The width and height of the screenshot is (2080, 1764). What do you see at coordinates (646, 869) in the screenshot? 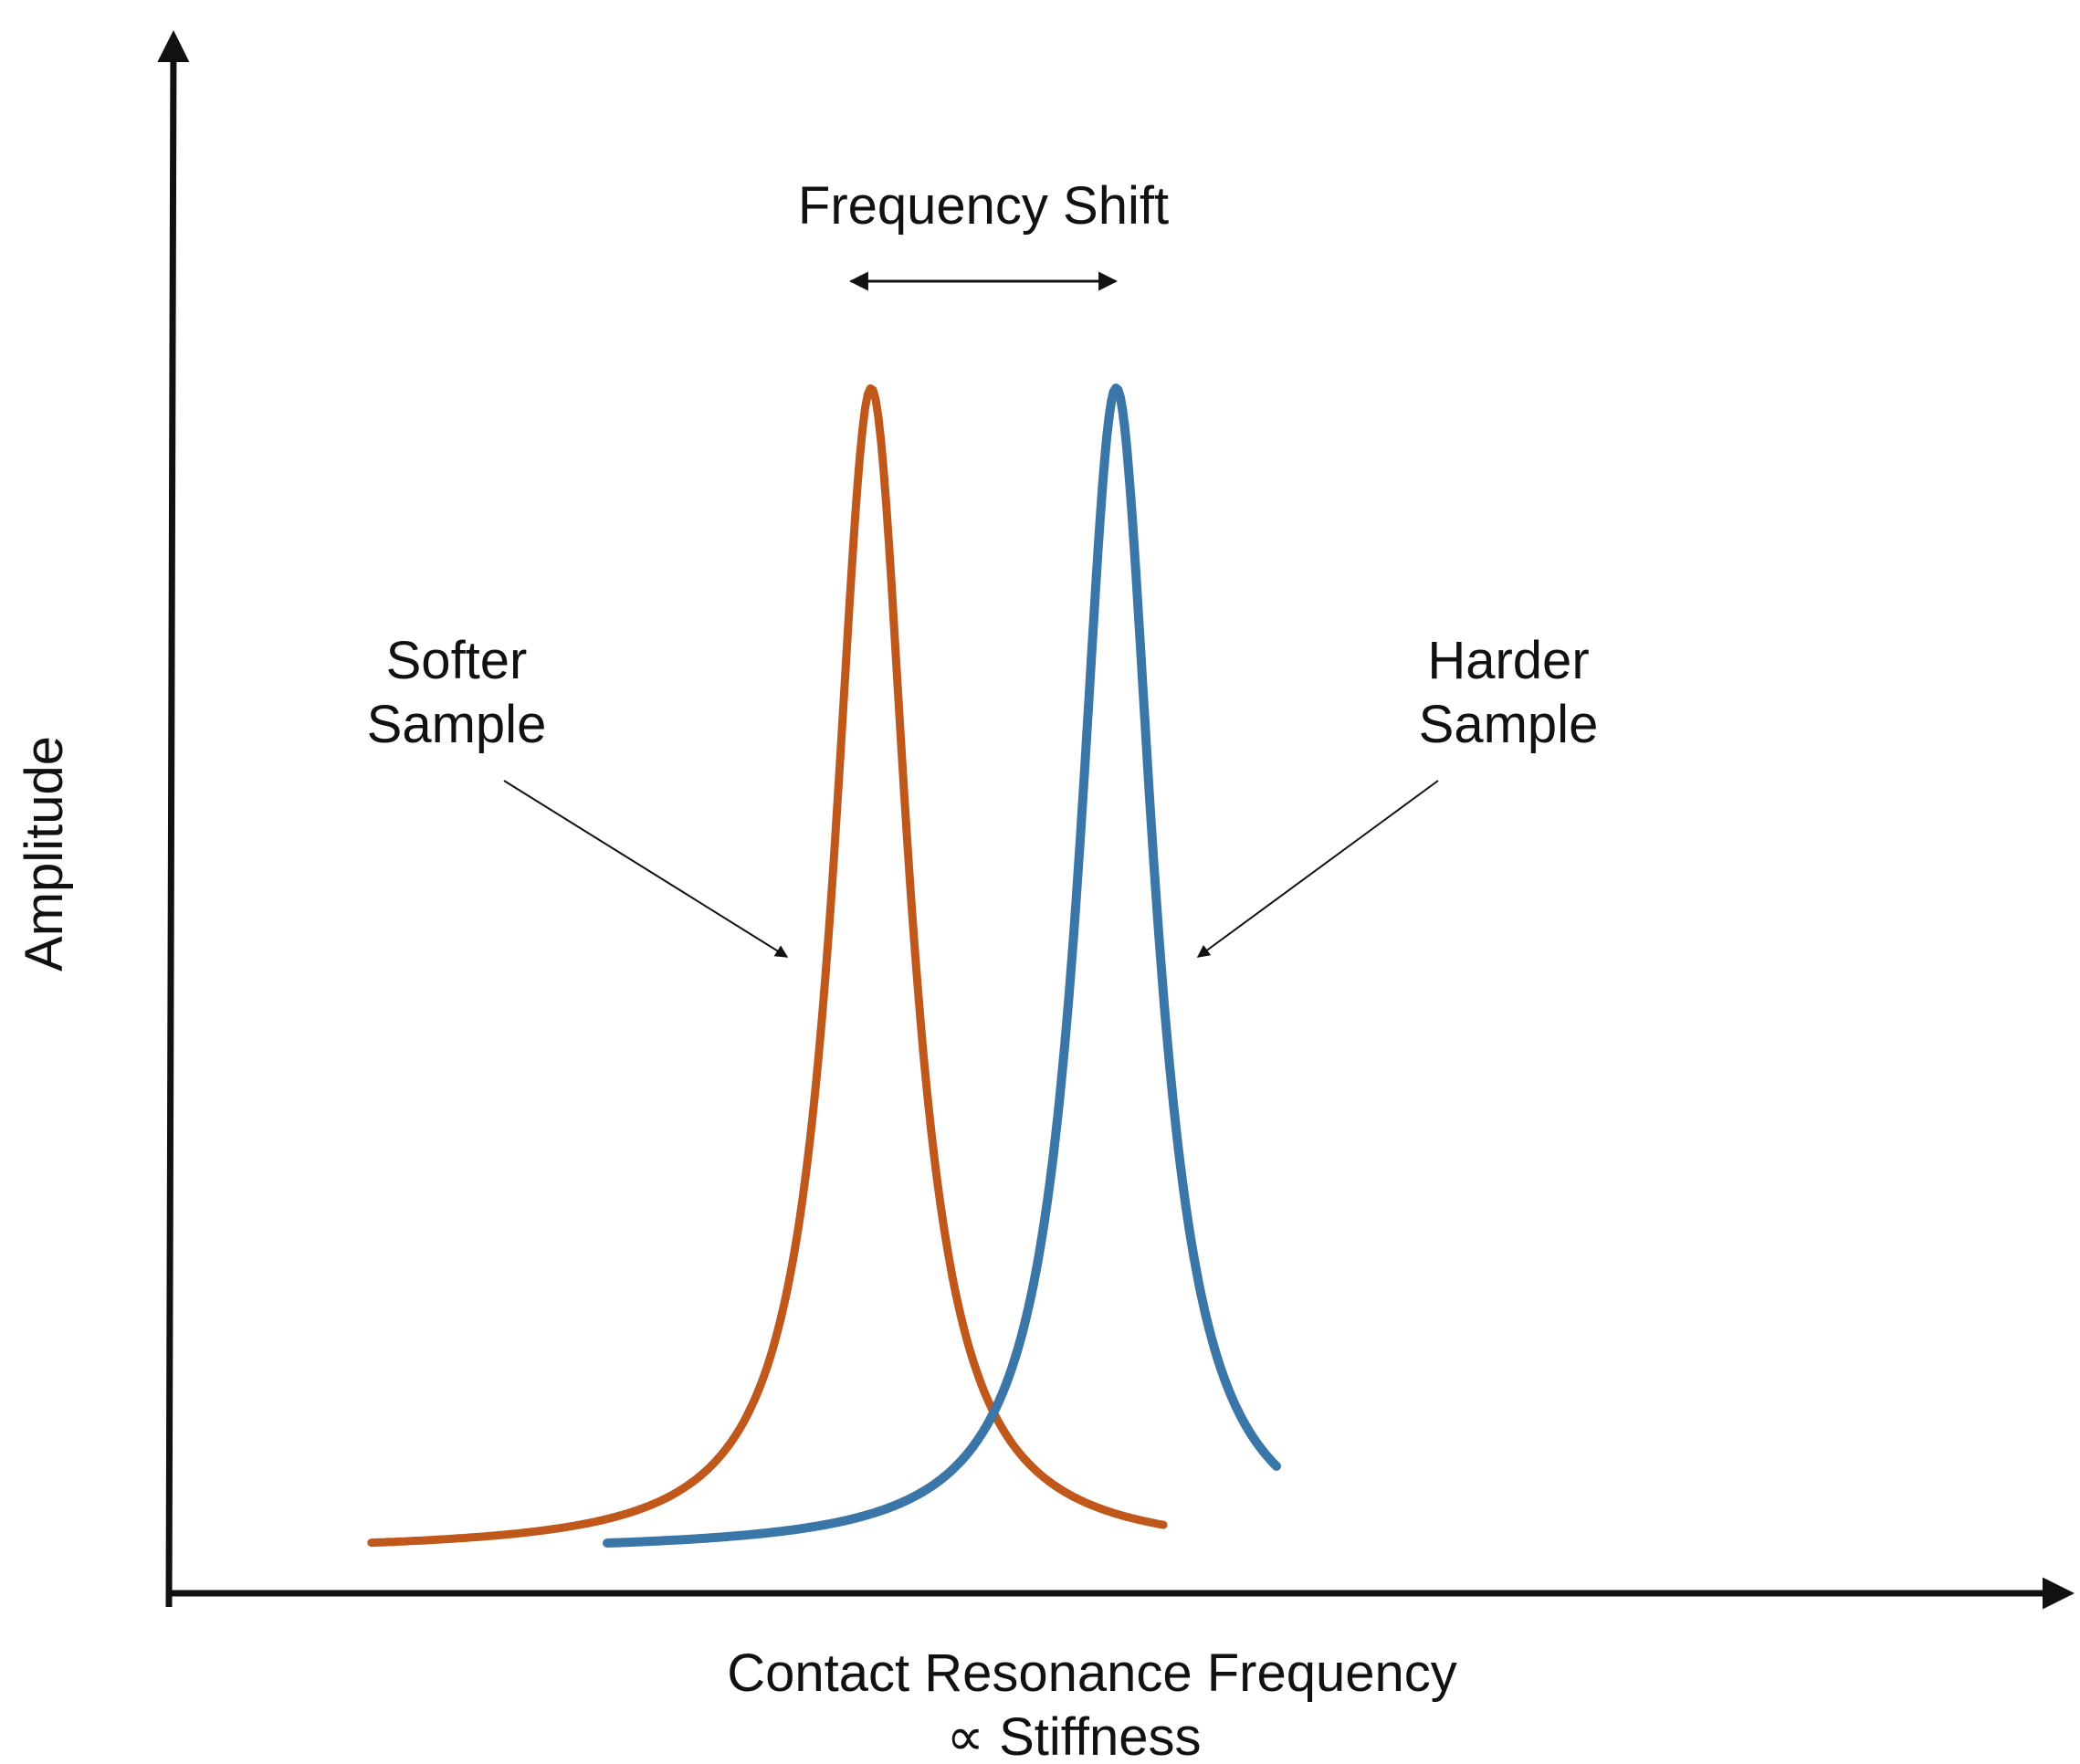
I see `softer-pointer-arrow` at bounding box center [646, 869].